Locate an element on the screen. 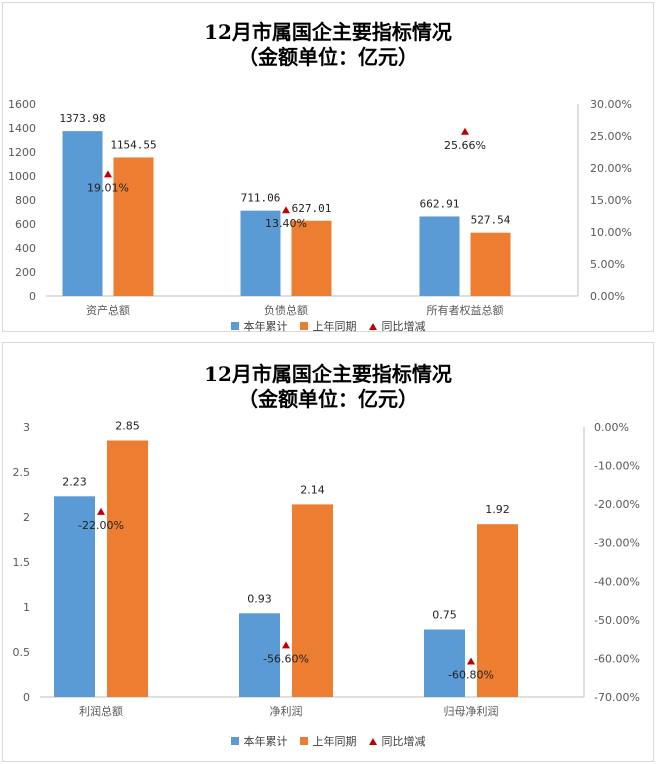  data-label-prior: 1.92 is located at coordinates (497, 509).